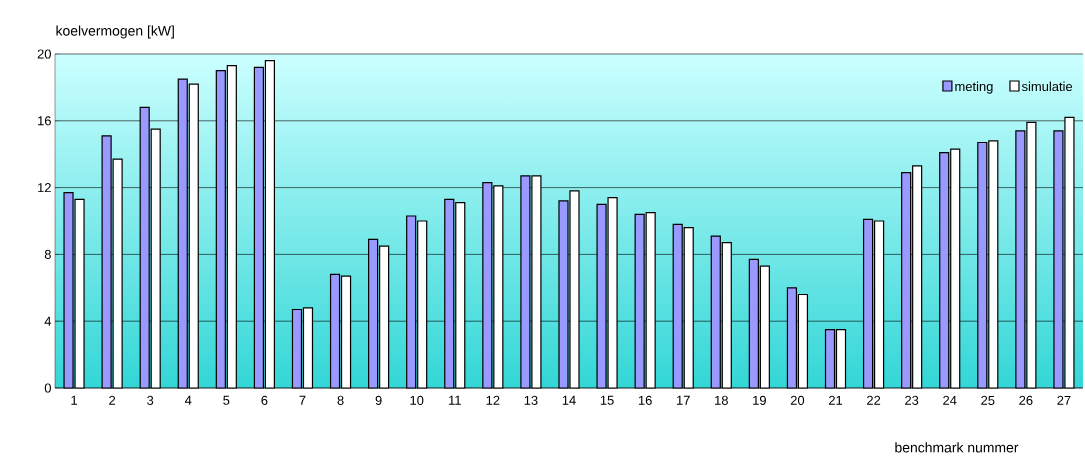 The width and height of the screenshot is (1085, 458). Describe the element at coordinates (797, 400) in the screenshot. I see `x-tick-label: 20` at that location.